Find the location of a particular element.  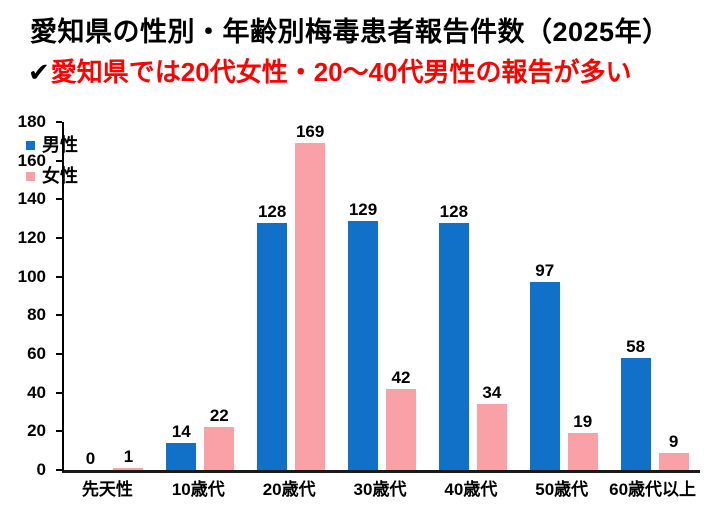

value-label: 22 is located at coordinates (219, 415).